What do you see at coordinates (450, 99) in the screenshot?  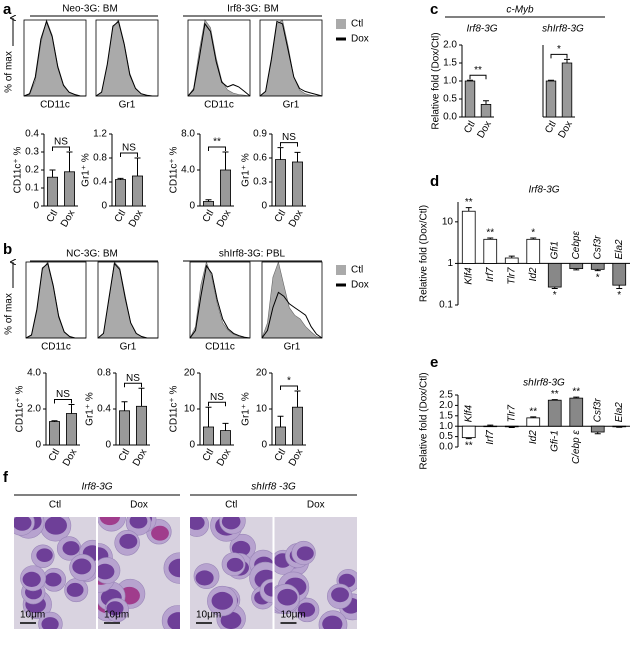 I see `y-tick-label: 0.5` at bounding box center [450, 99].